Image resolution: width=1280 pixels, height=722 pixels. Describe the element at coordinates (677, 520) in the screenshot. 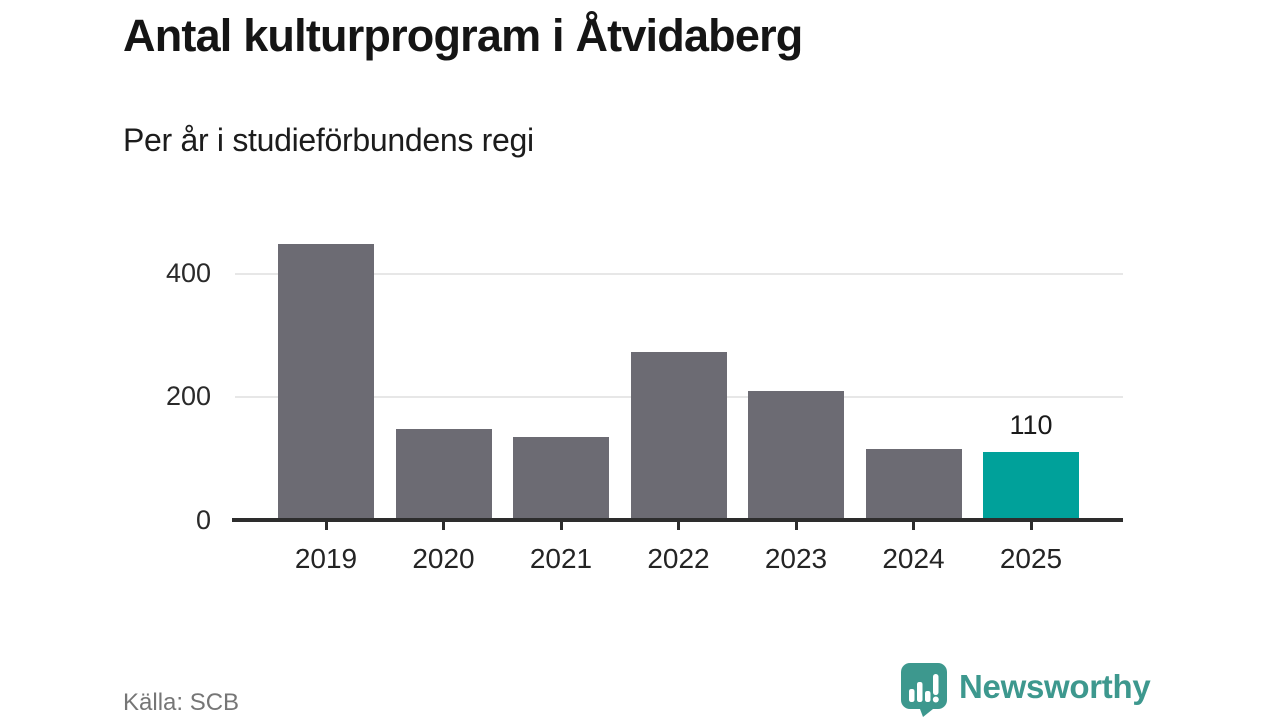

I see `x-axis-line` at that location.